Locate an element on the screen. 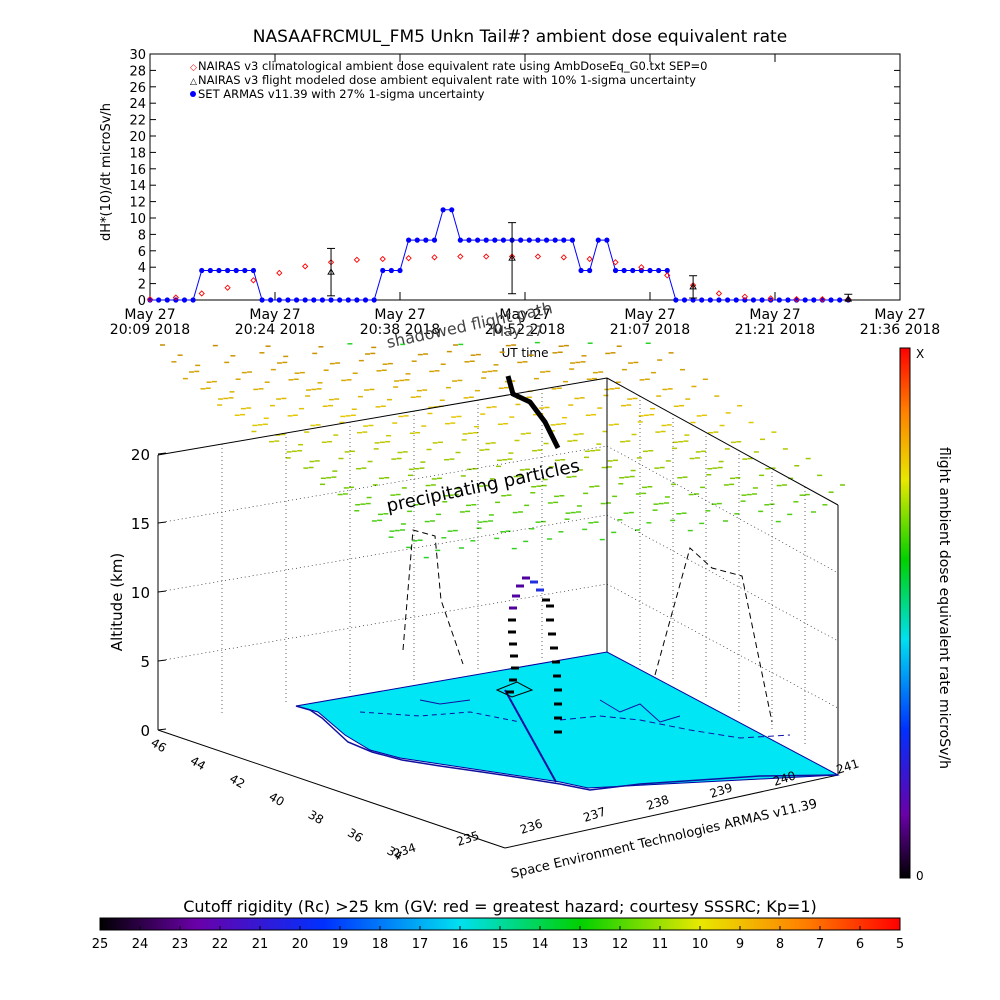 The width and height of the screenshot is (1000, 1000). latitude-tick-label: 42 is located at coordinates (237, 781).